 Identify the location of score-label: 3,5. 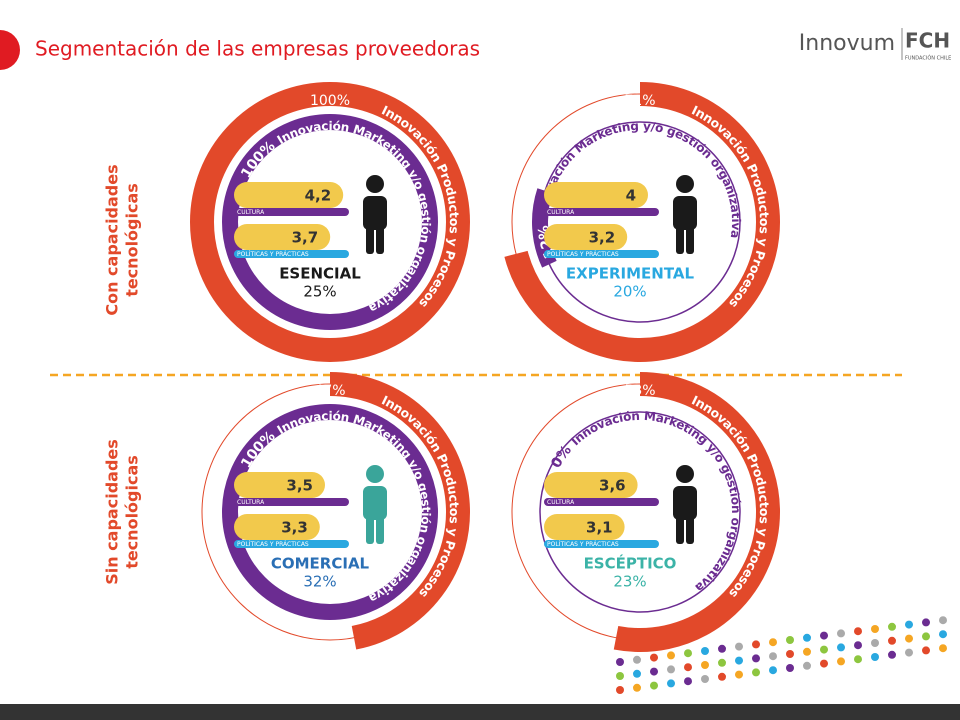
(299, 486).